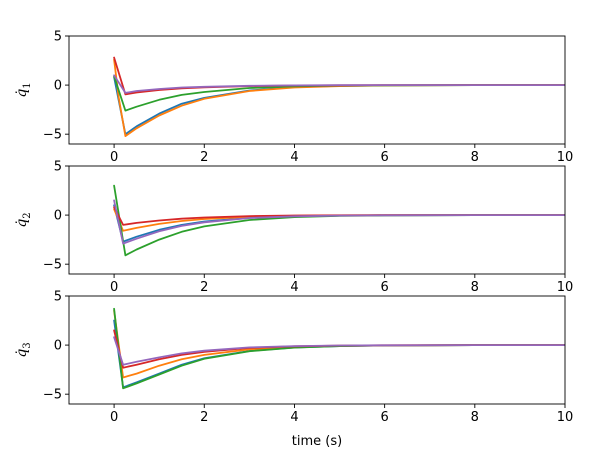 The height and width of the screenshot is (452, 602). I want to click on y-axis-label: q̇1, so click(23, 89).